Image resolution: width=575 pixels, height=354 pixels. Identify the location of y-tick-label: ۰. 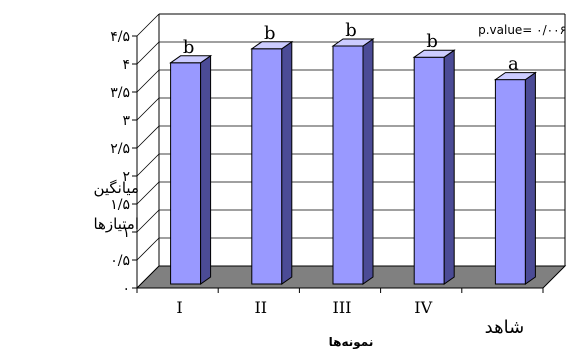
(126, 289).